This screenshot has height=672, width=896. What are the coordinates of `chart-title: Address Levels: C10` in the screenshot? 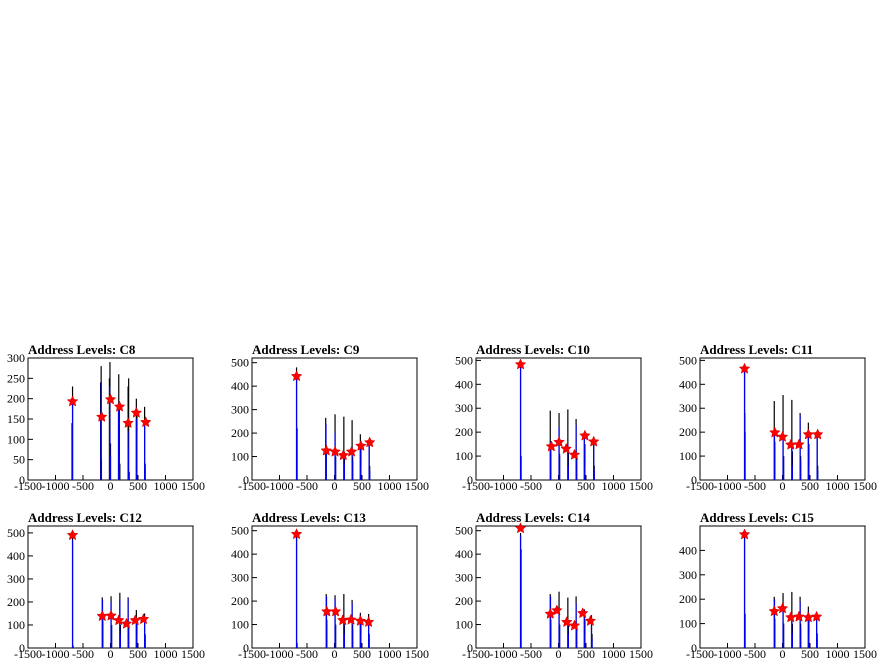 It's located at (533, 349).